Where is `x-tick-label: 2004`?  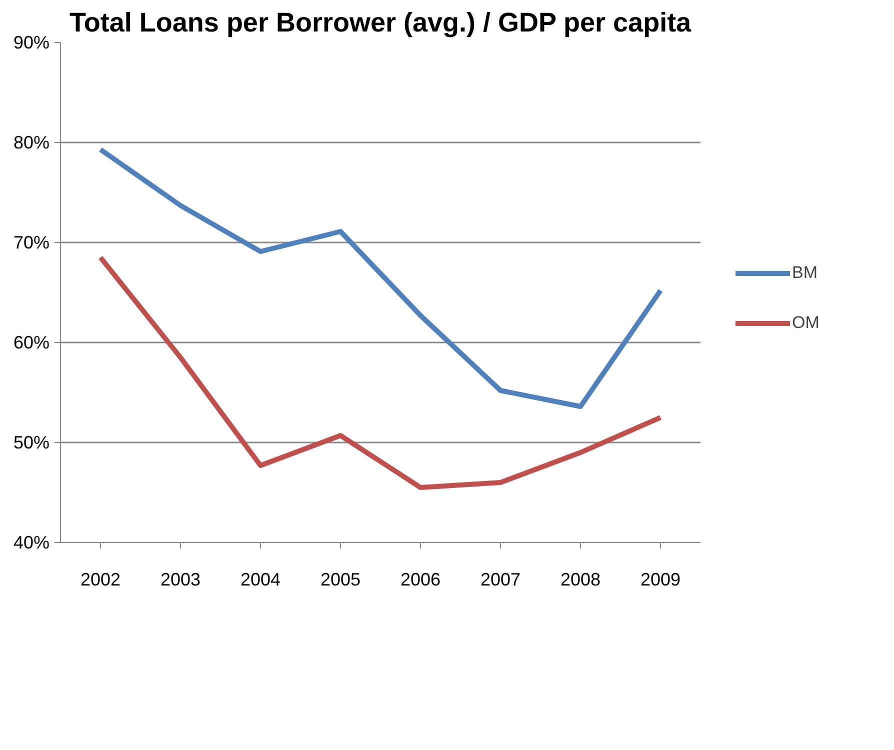
x-tick-label: 2004 is located at coordinates (260, 580).